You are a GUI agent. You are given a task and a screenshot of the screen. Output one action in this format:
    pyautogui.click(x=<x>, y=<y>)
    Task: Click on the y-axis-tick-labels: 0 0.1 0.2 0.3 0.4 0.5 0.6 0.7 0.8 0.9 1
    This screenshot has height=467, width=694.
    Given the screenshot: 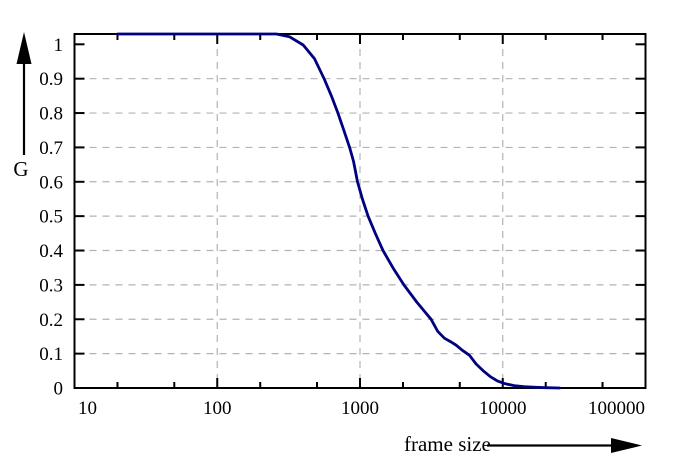 What is the action you would take?
    pyautogui.click(x=51, y=217)
    